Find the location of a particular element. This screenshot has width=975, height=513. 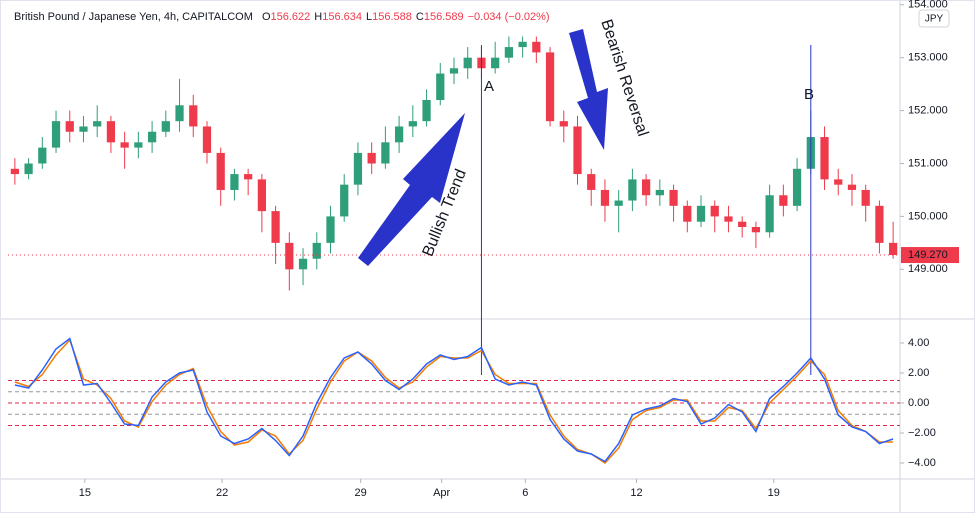

y-tick-label: −4.00 is located at coordinates (922, 463).